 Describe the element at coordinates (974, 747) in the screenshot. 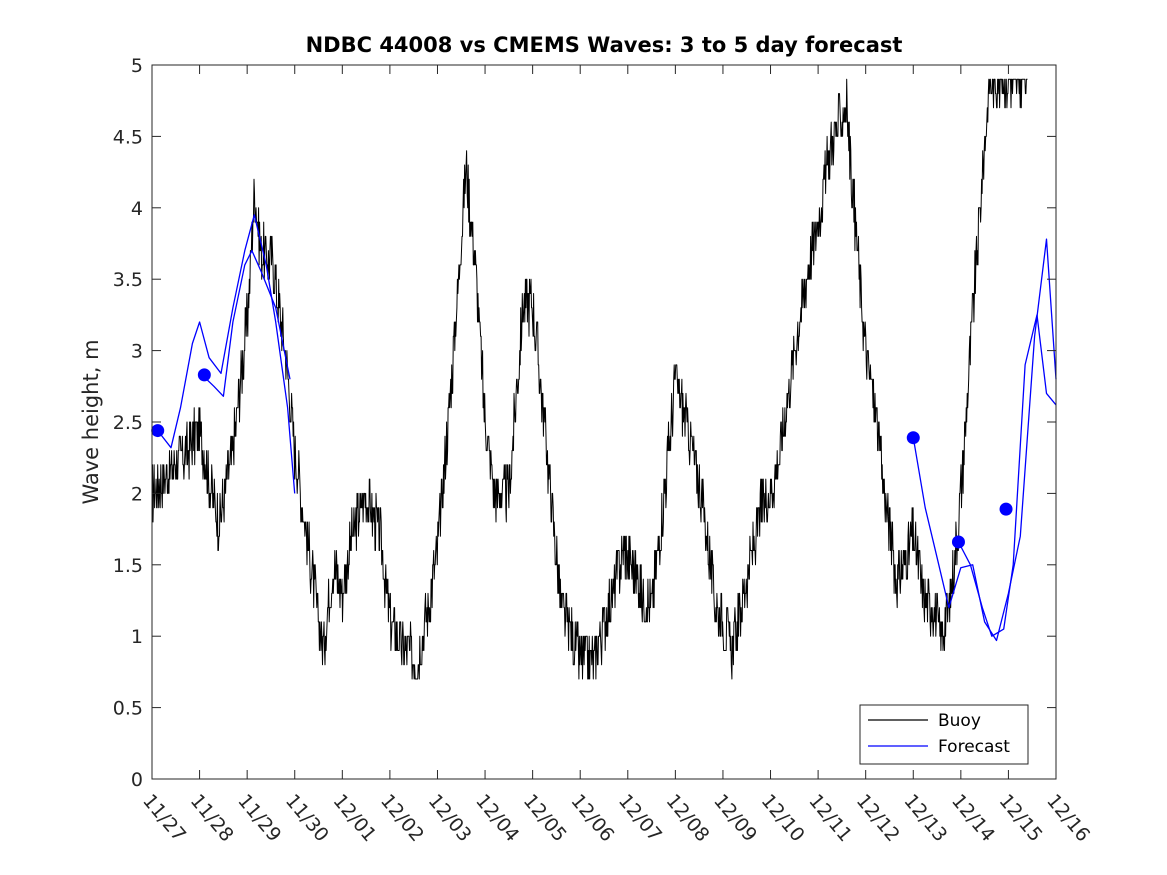

I see `legend-forecast-label: Forecast` at that location.